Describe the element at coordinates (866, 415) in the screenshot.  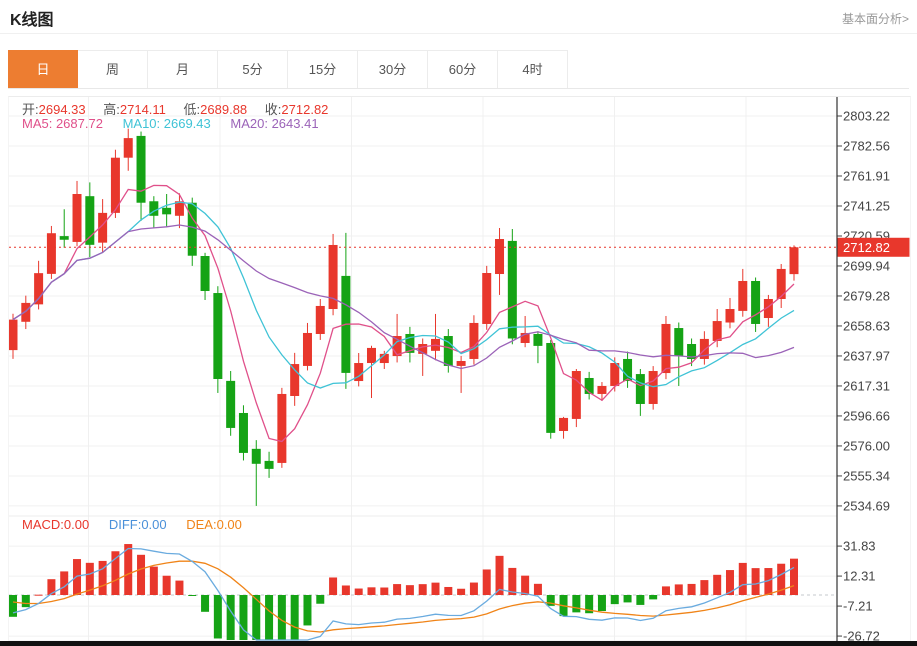
I see `svg-text: 2596.66` at that location.